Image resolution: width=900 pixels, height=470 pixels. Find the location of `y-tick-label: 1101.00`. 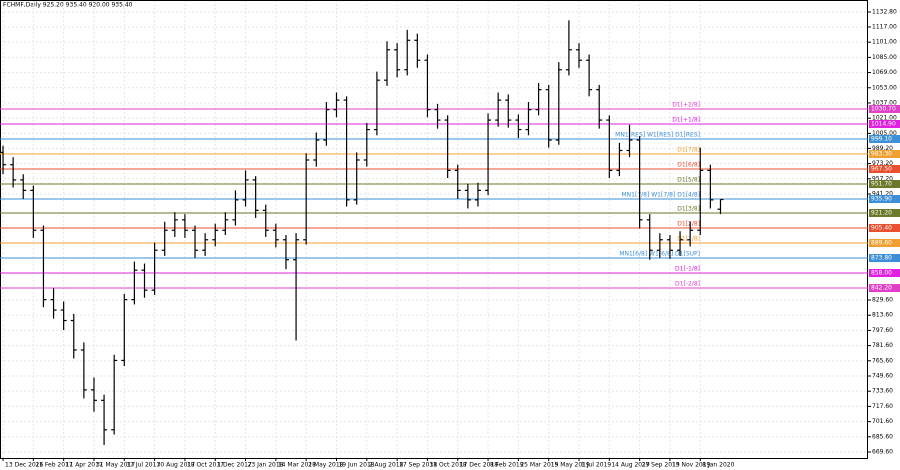

y-tick-label: 1101.00 is located at coordinates (884, 42).